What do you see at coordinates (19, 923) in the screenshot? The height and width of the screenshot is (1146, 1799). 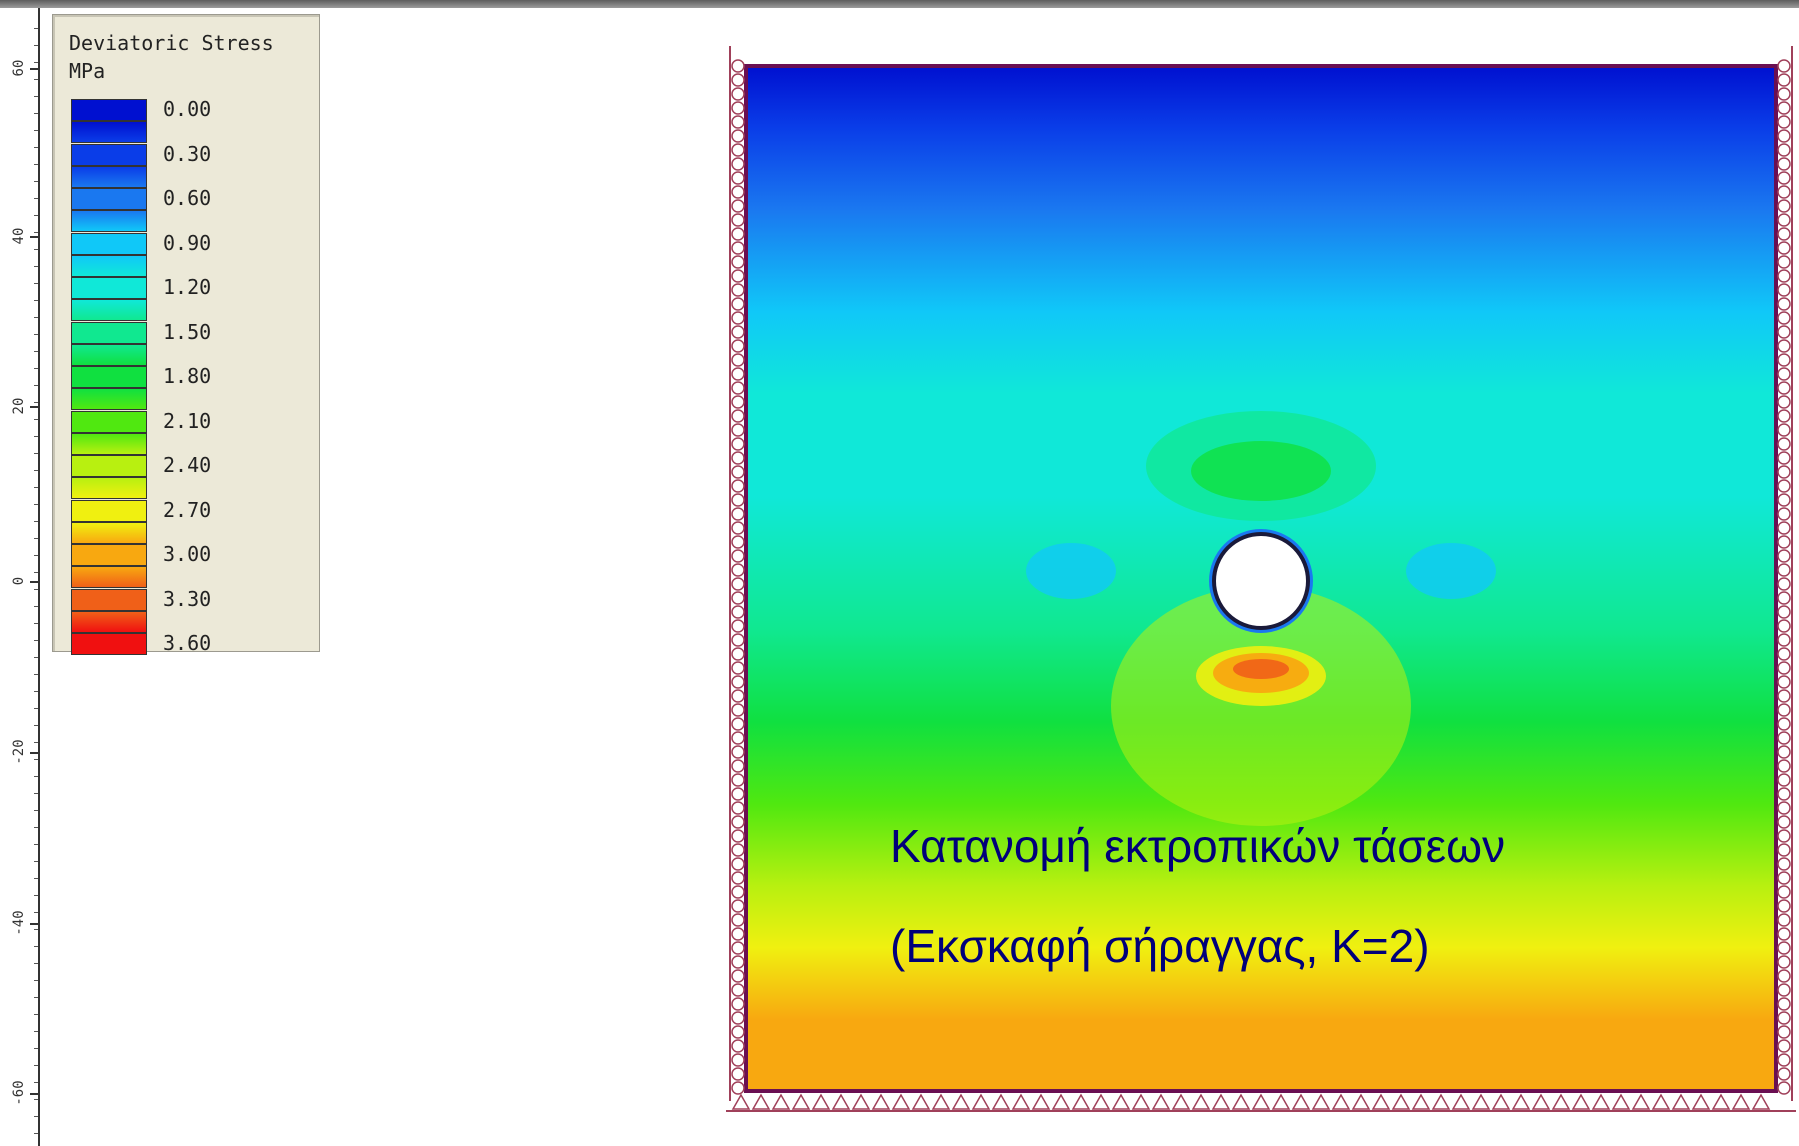 I see `ruler-tick-label: -40` at bounding box center [19, 923].